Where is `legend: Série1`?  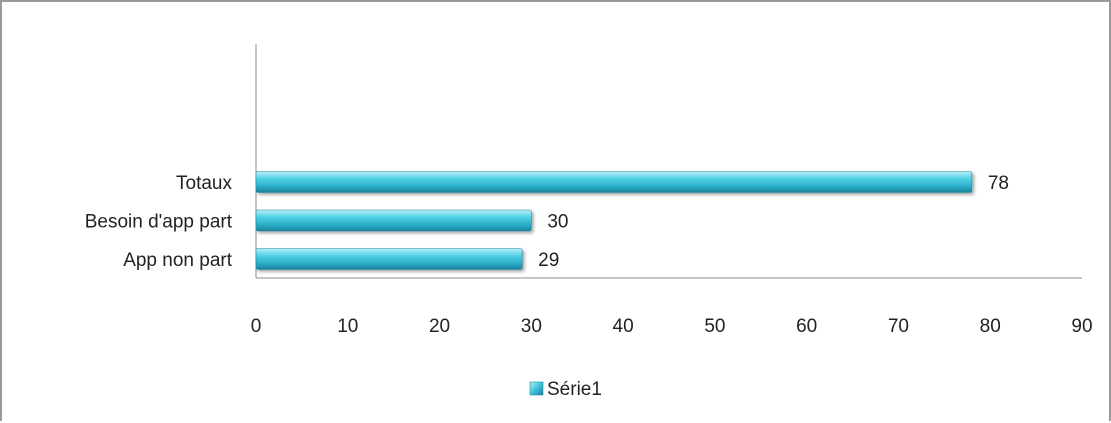
legend: Série1 is located at coordinates (565, 389).